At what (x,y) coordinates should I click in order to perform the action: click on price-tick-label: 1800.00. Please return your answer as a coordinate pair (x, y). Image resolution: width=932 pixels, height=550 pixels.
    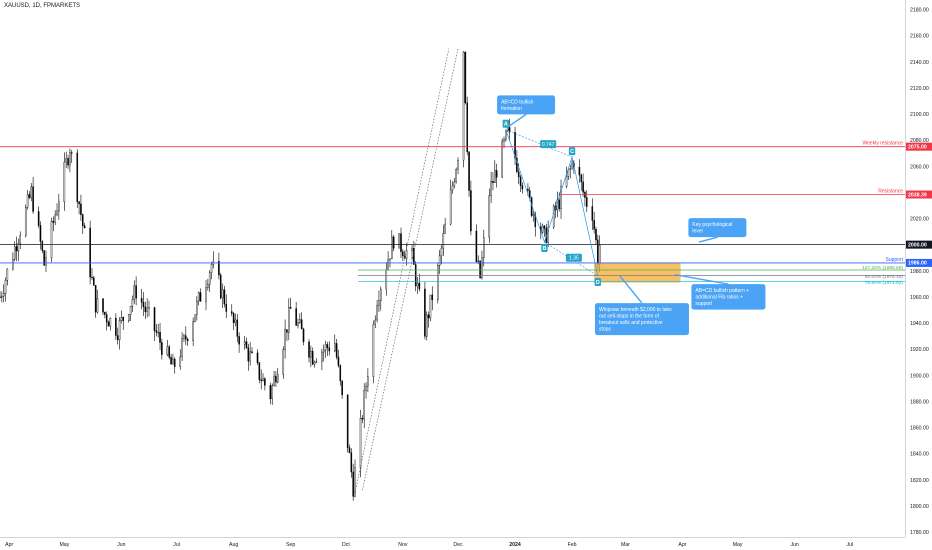
    Looking at the image, I should click on (919, 507).